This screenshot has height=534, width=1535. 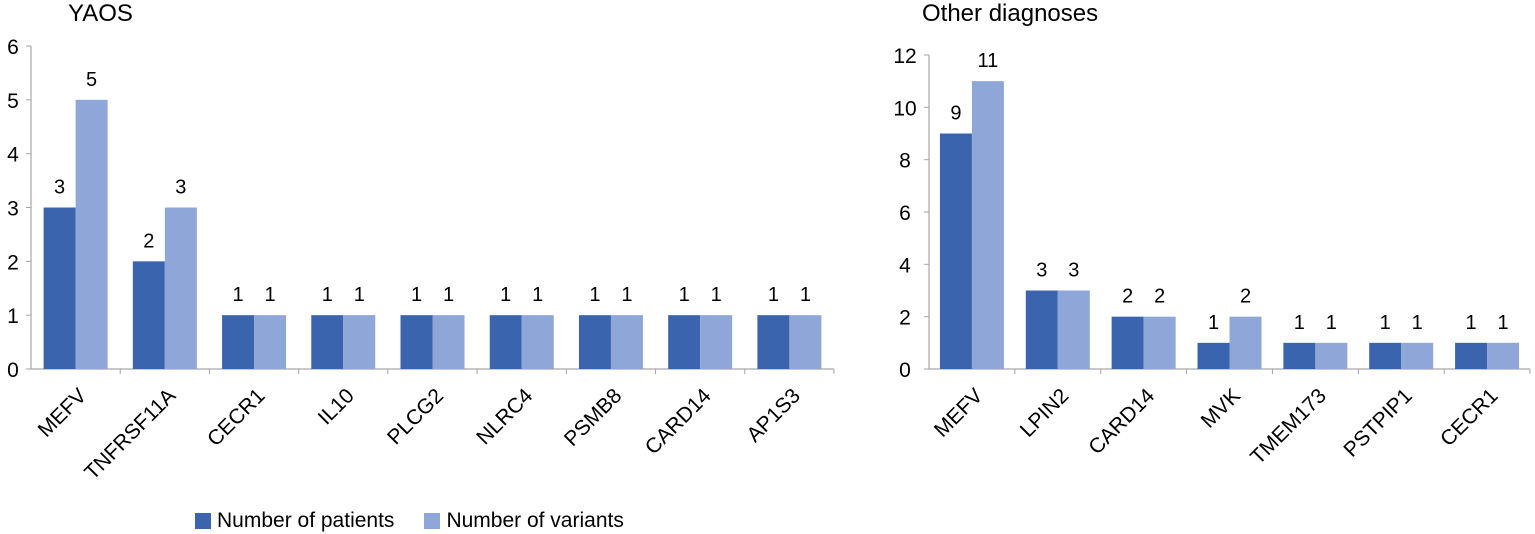 What do you see at coordinates (1213, 355) in the screenshot?
I see `bar-patients-mvk` at bounding box center [1213, 355].